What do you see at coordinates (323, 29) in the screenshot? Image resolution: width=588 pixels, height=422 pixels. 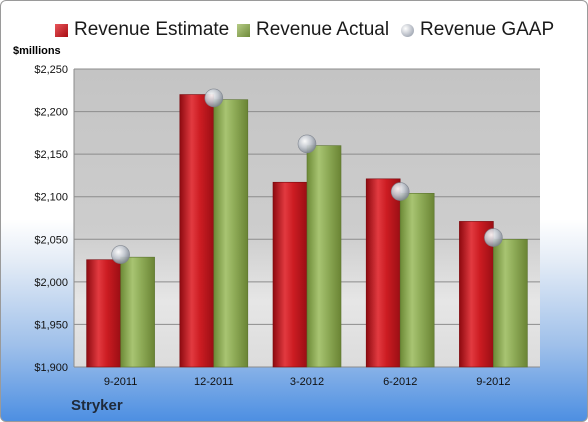 I see `legend-label-actual: Revenue Actual` at bounding box center [323, 29].